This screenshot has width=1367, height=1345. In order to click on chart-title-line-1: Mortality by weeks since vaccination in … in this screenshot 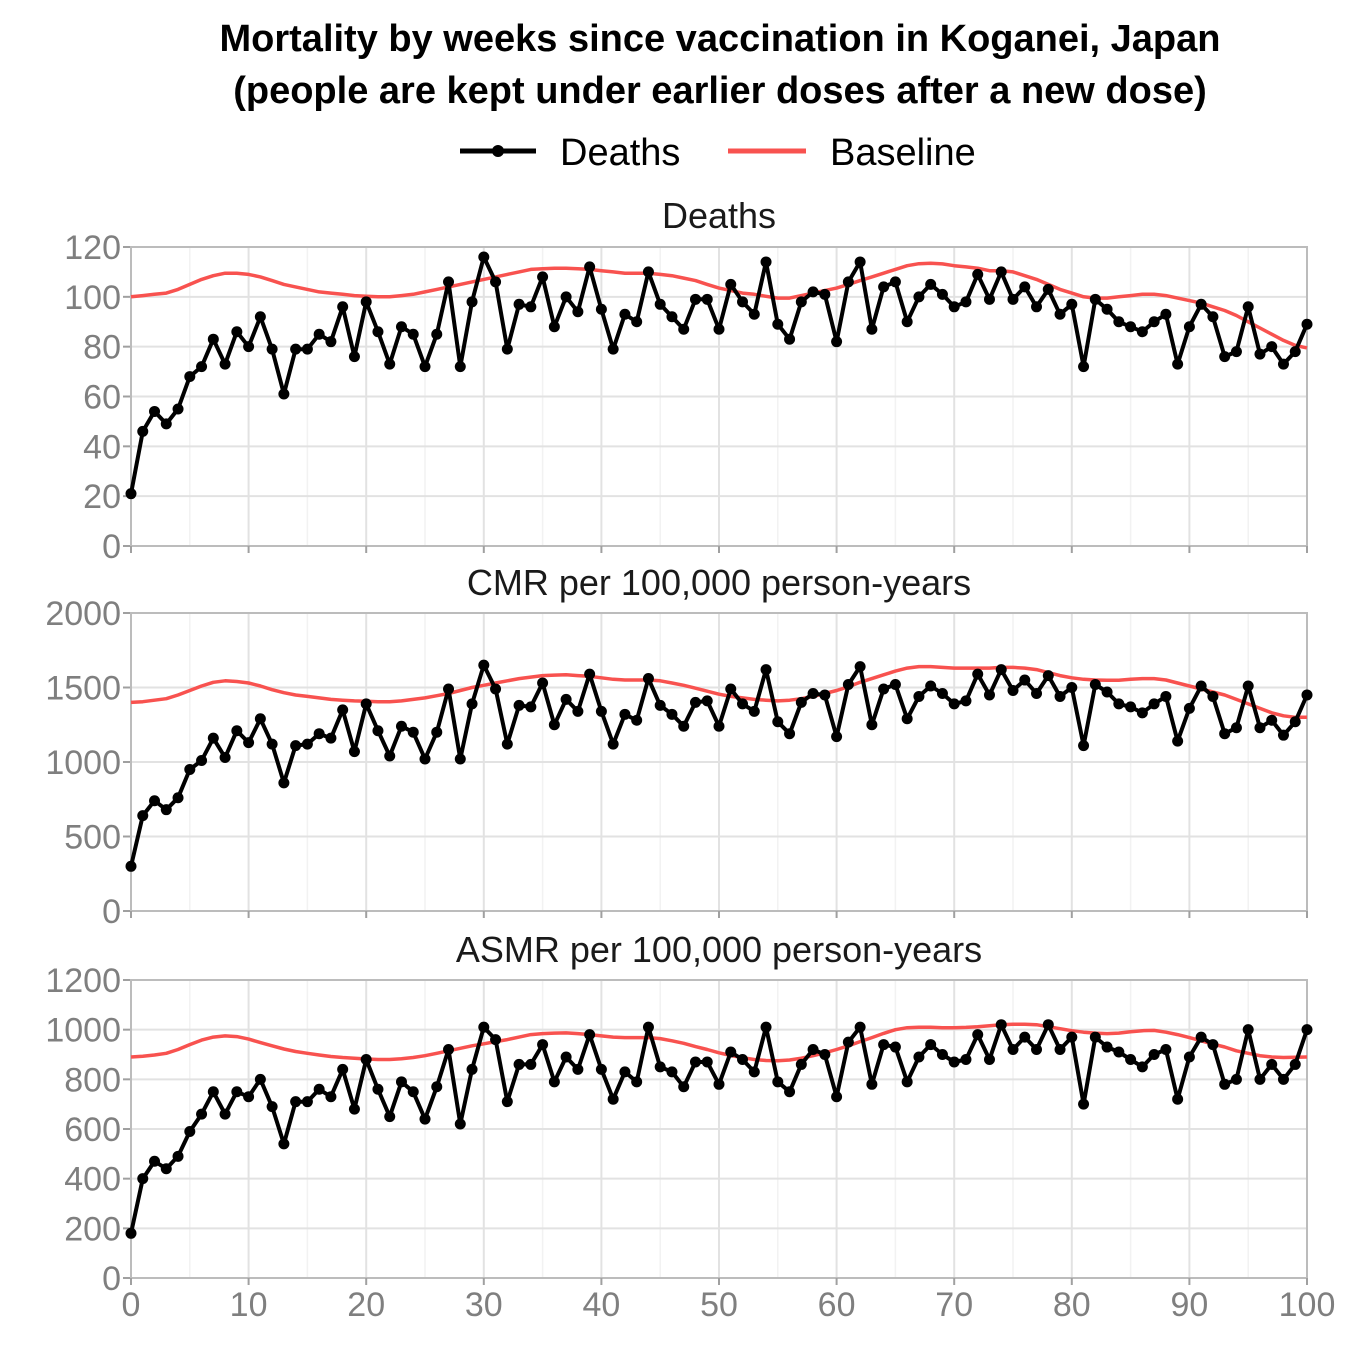, I will do `click(720, 39)`.